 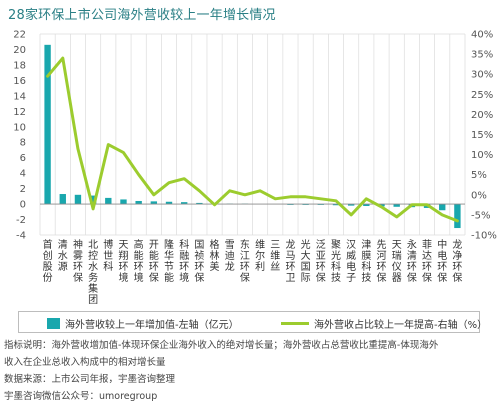 I want to click on category-label: 首创股份, so click(x=48, y=261).